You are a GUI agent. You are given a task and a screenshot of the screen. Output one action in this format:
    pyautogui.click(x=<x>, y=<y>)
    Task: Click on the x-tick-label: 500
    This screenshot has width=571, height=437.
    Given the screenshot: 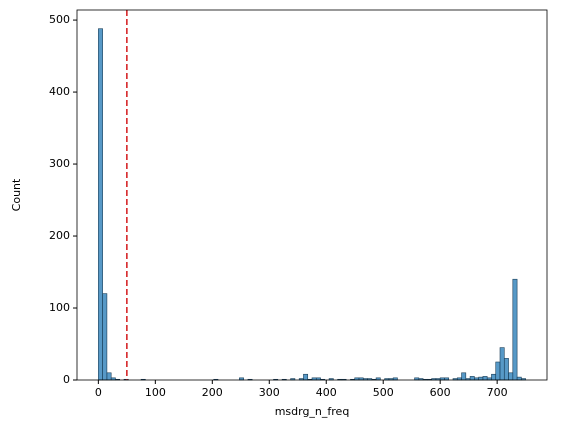 What is the action you would take?
    pyautogui.click(x=383, y=392)
    